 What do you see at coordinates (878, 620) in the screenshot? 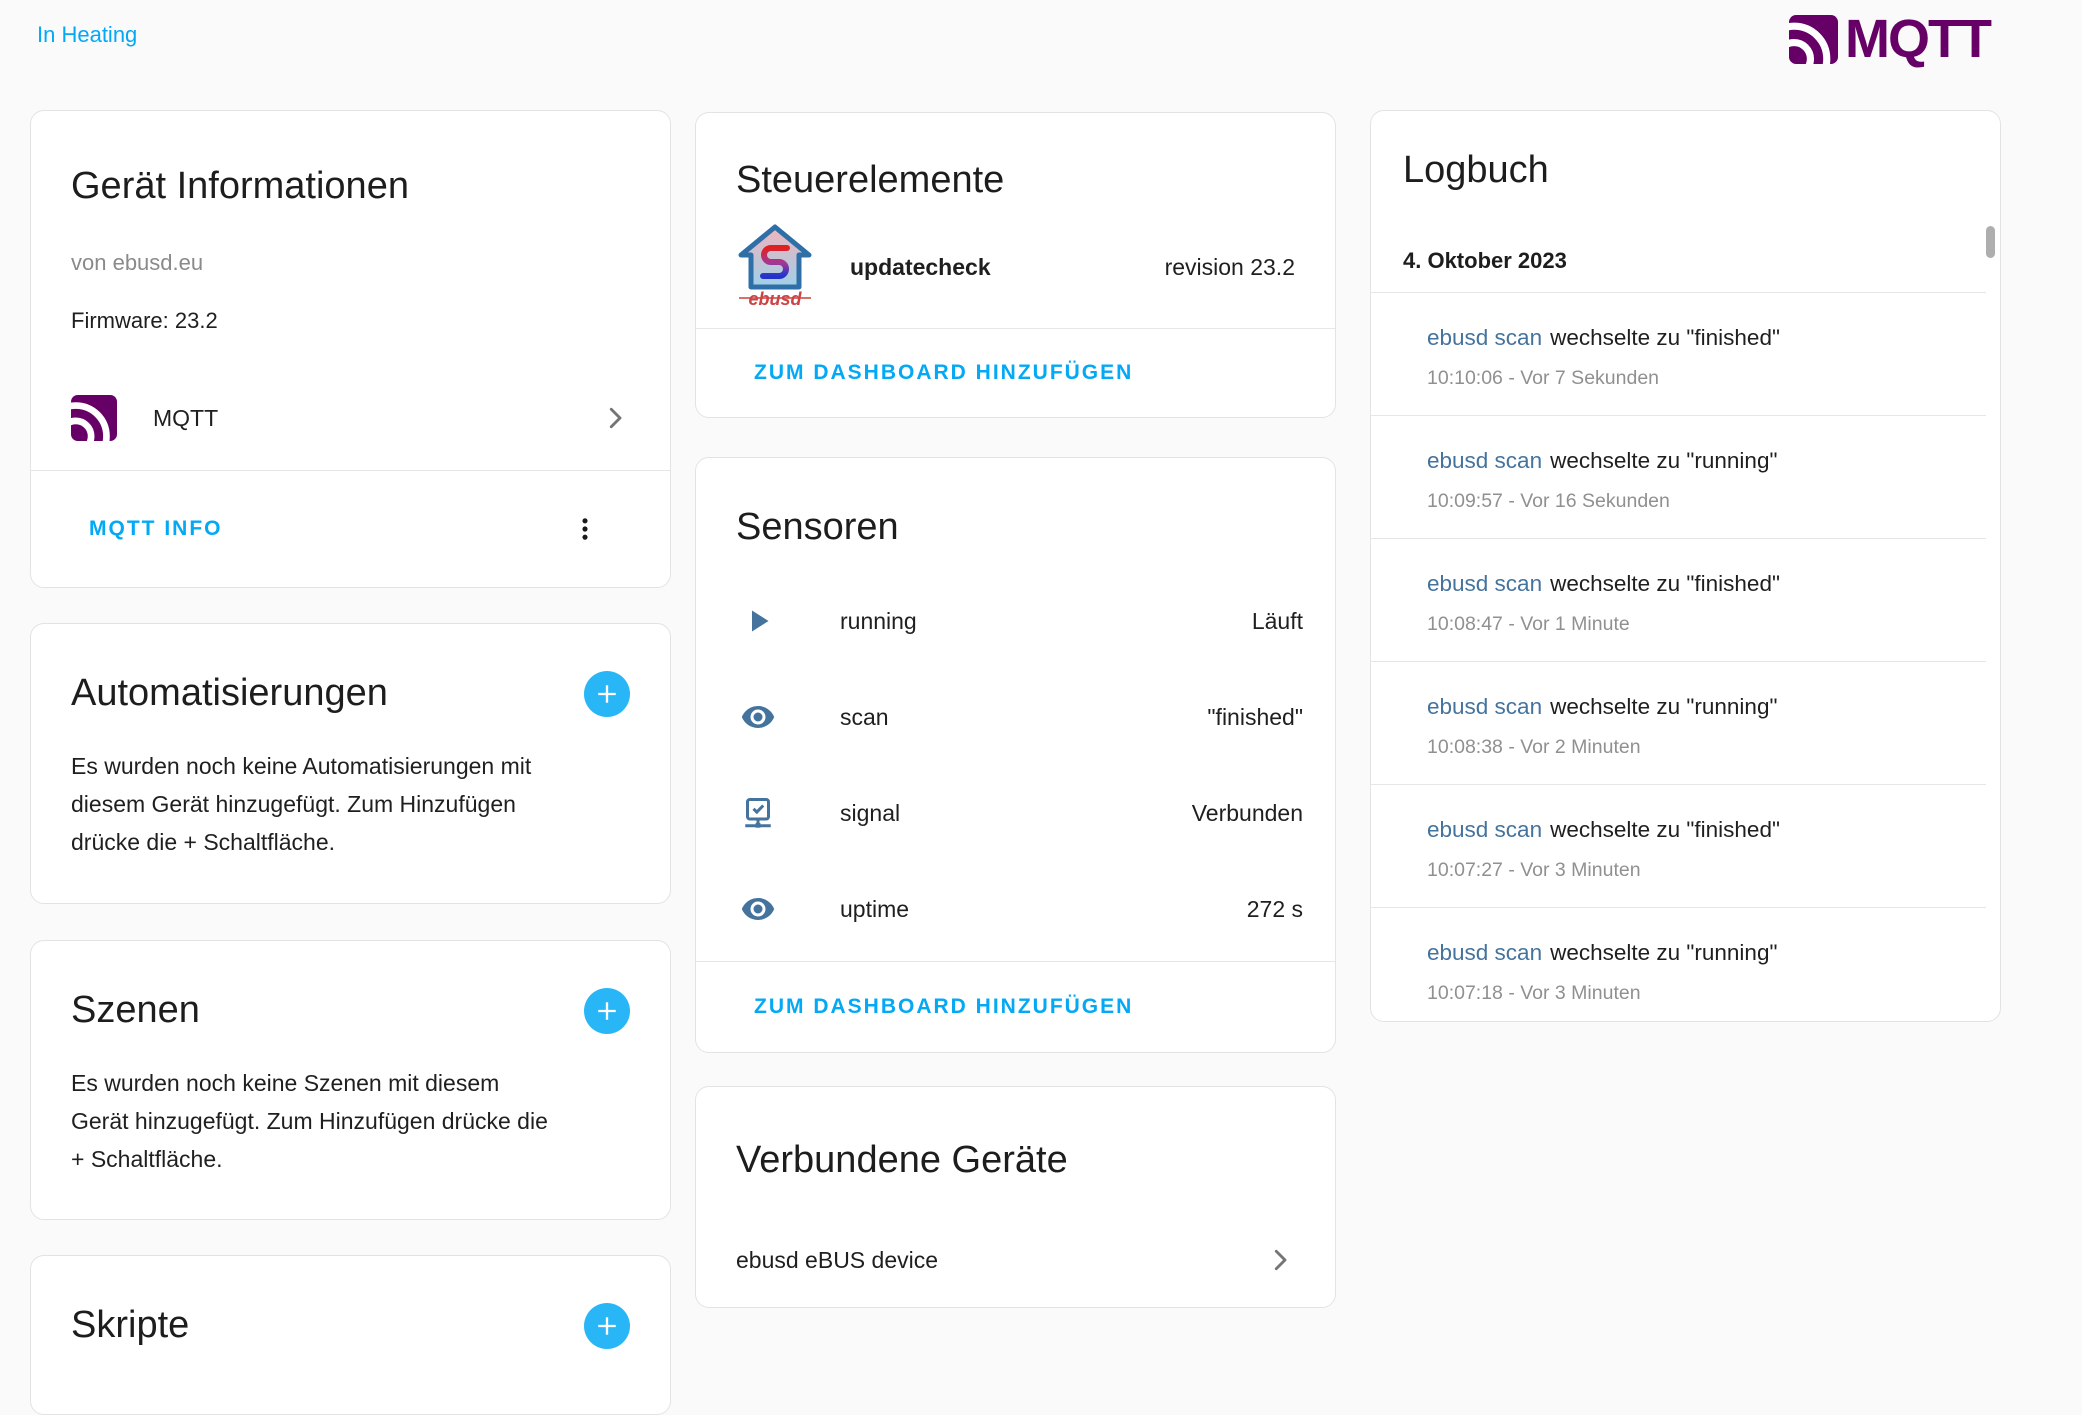
I see `sensor-name: running` at bounding box center [878, 620].